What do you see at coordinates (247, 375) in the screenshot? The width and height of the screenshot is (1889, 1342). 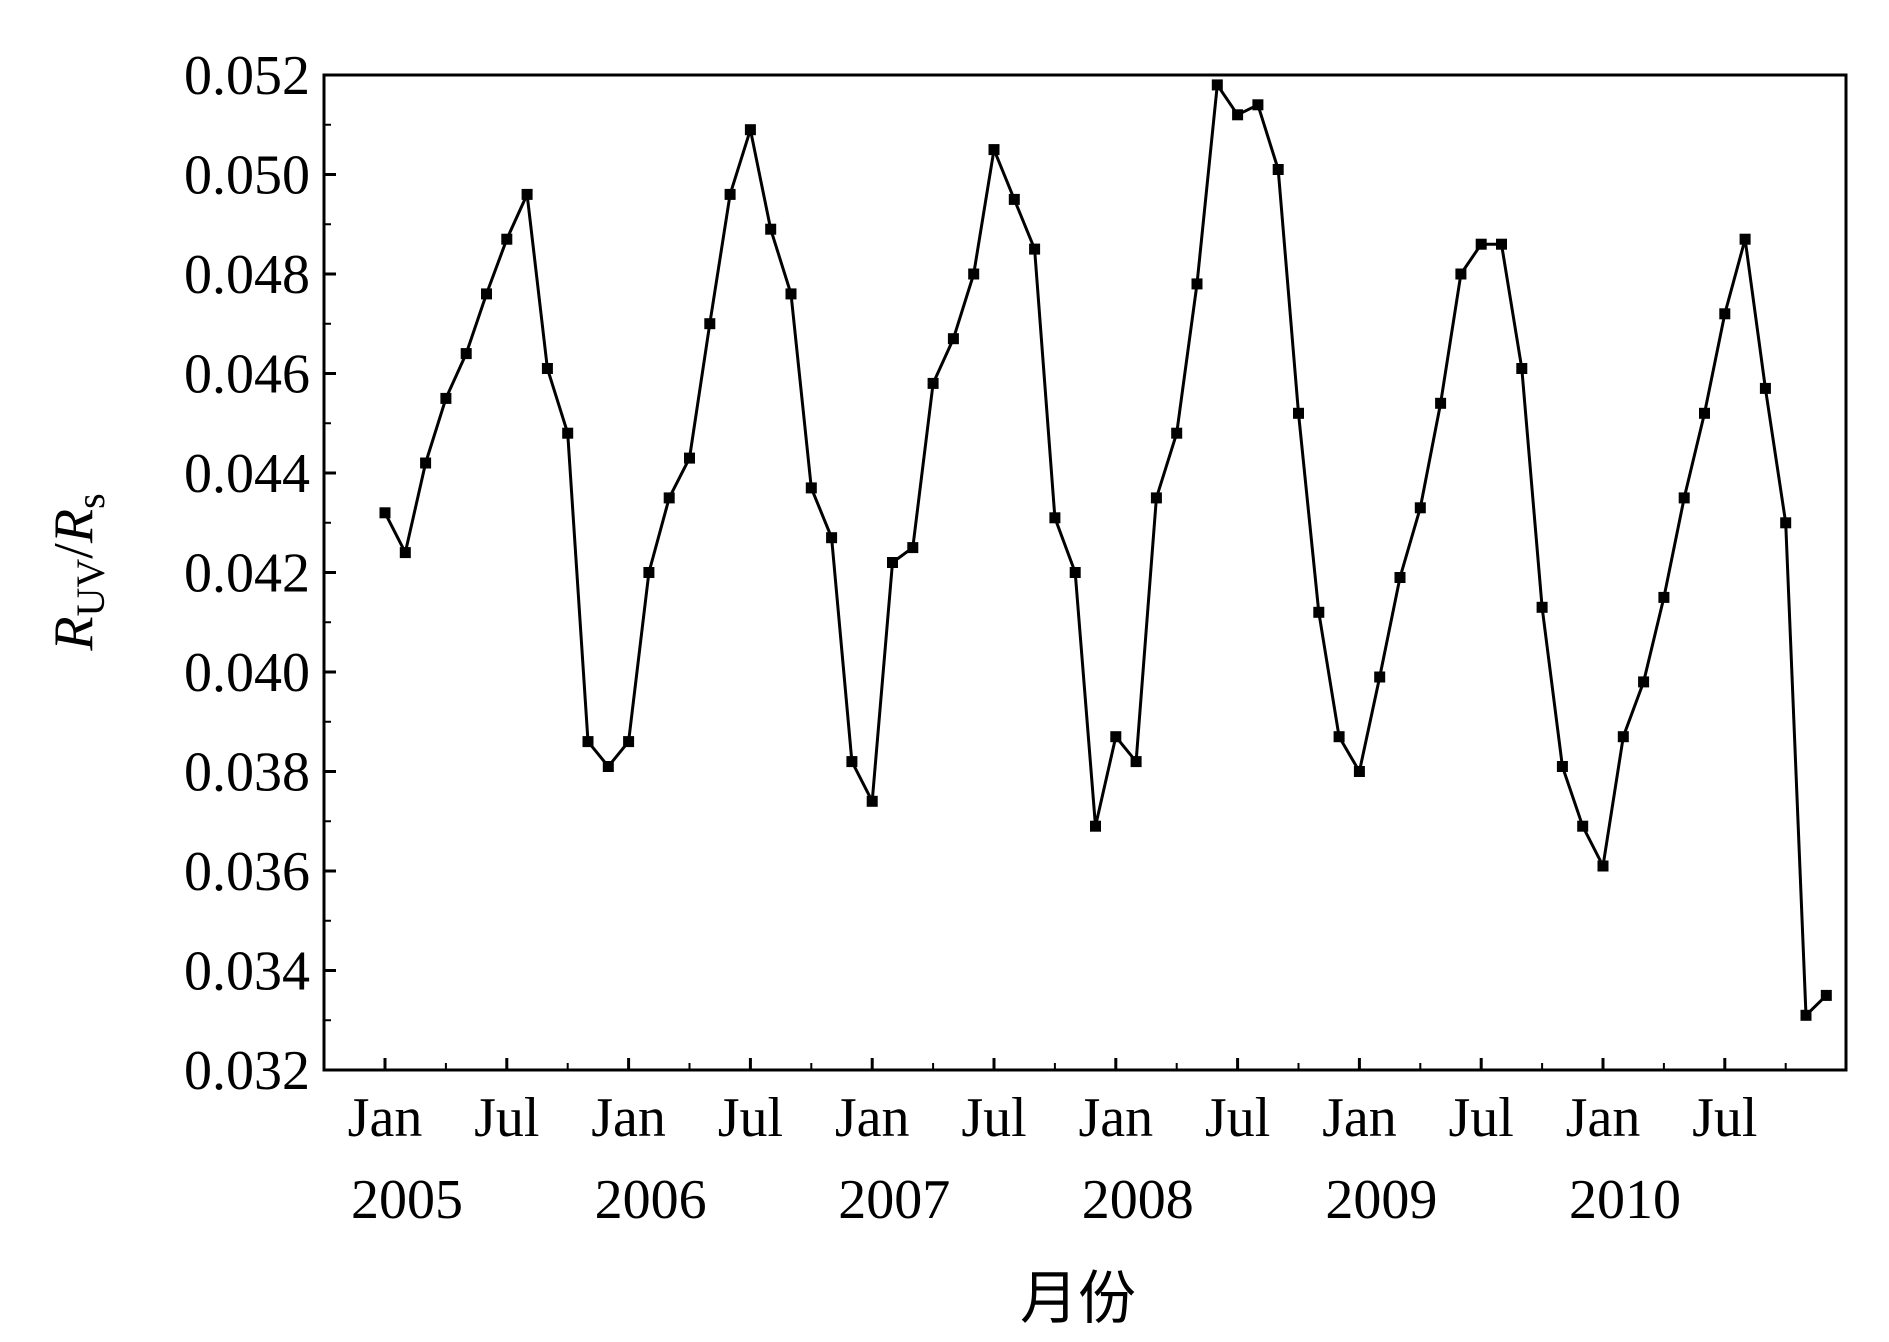 I see `y-tick-label: 0.046` at bounding box center [247, 375].